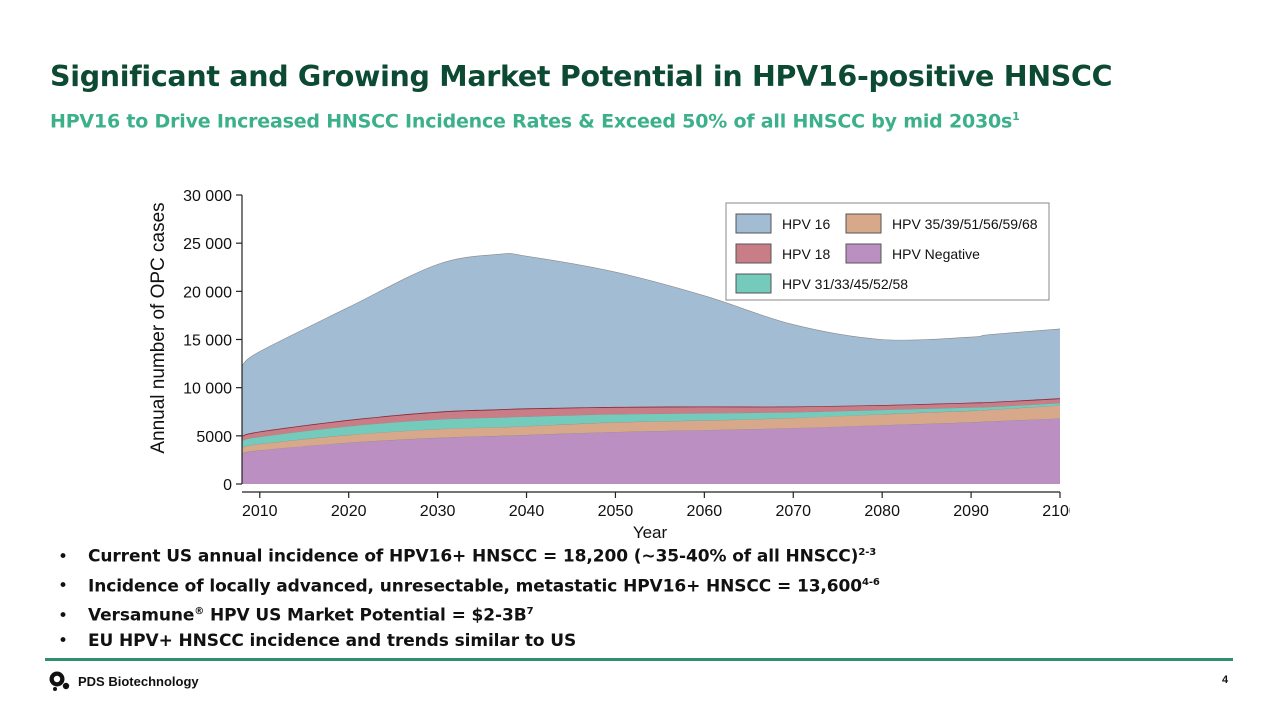 The image size is (1280, 720). I want to click on x-tick-label: 2040, so click(527, 511).